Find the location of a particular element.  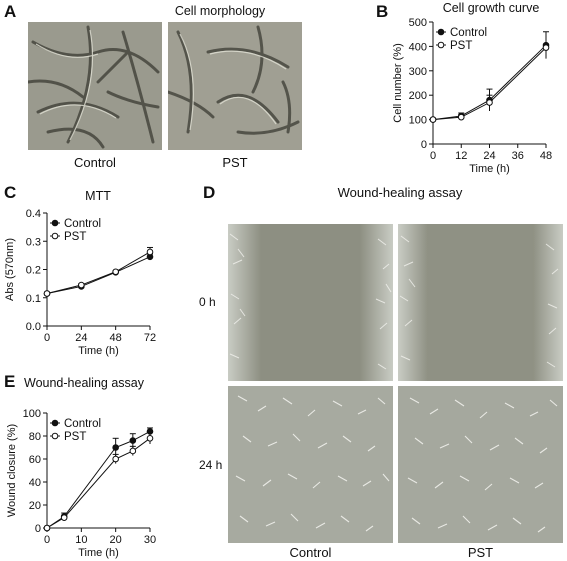

panel-a-letter: A is located at coordinates (10, 11).